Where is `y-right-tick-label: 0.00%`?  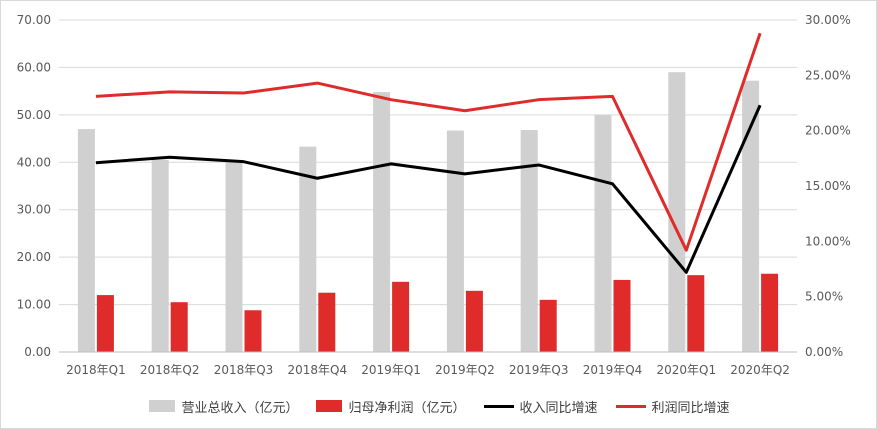
y-right-tick-label: 0.00% is located at coordinates (824, 352).